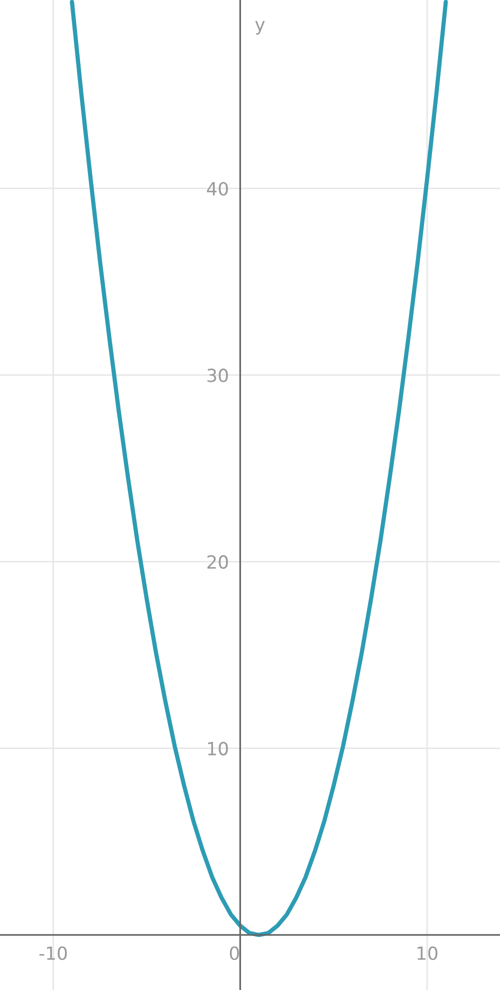 The height and width of the screenshot is (990, 500). Describe the element at coordinates (218, 749) in the screenshot. I see `y-tick-label: 10` at that location.